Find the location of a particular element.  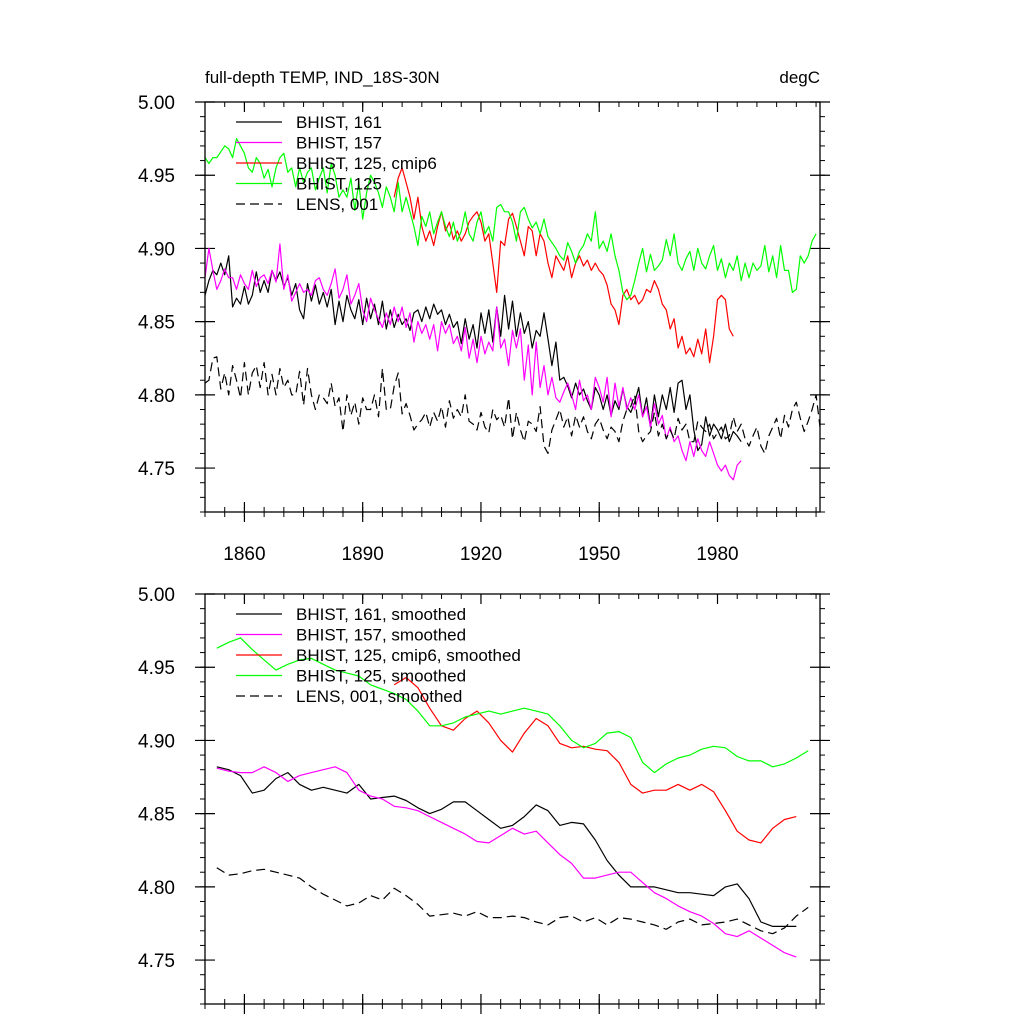

top-panel-units: degC is located at coordinates (799, 77).